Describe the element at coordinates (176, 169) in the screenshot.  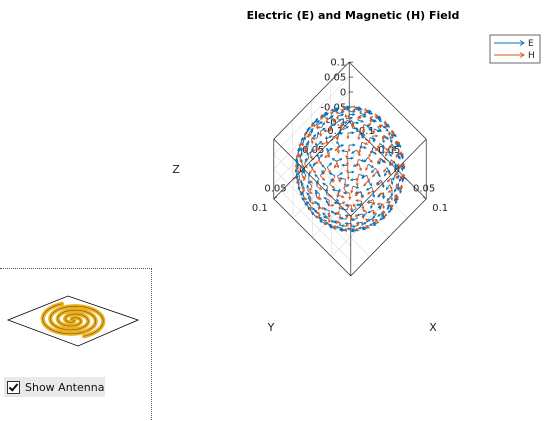
I see `z-axis-label: Z` at that location.